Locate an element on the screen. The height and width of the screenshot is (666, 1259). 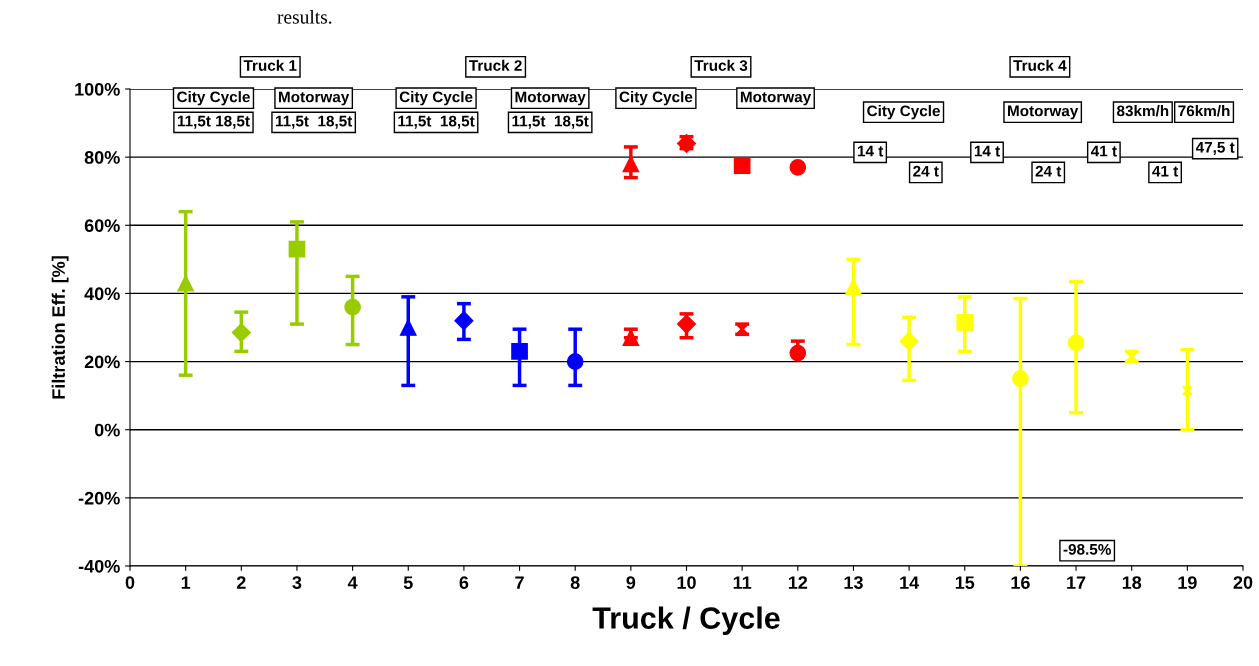
y-tick-label: 0% is located at coordinates (107, 430).